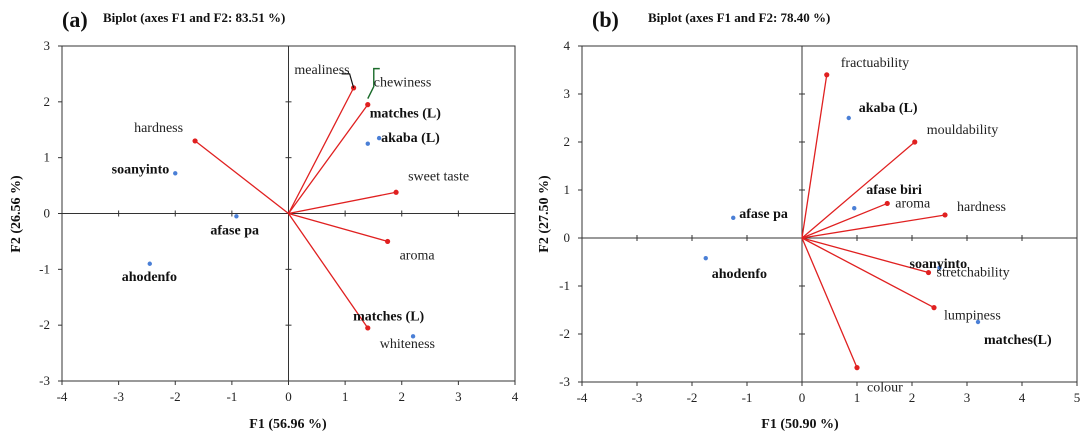 Image resolution: width=1081 pixels, height=436 pixels. Describe the element at coordinates (567, 45) in the screenshot. I see `y-tick-label: 4` at that location.